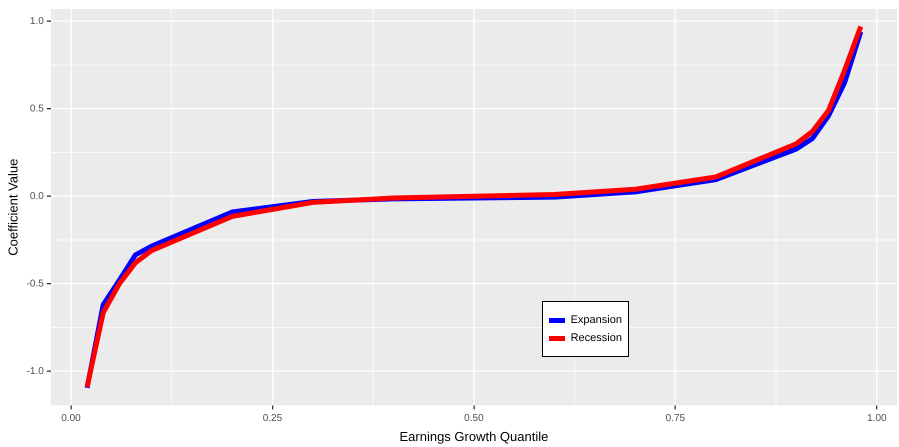 Image resolution: width=899 pixels, height=447 pixels. What do you see at coordinates (12, 207) in the screenshot?
I see `y-axis-title: Coefficient Value` at bounding box center [12, 207].